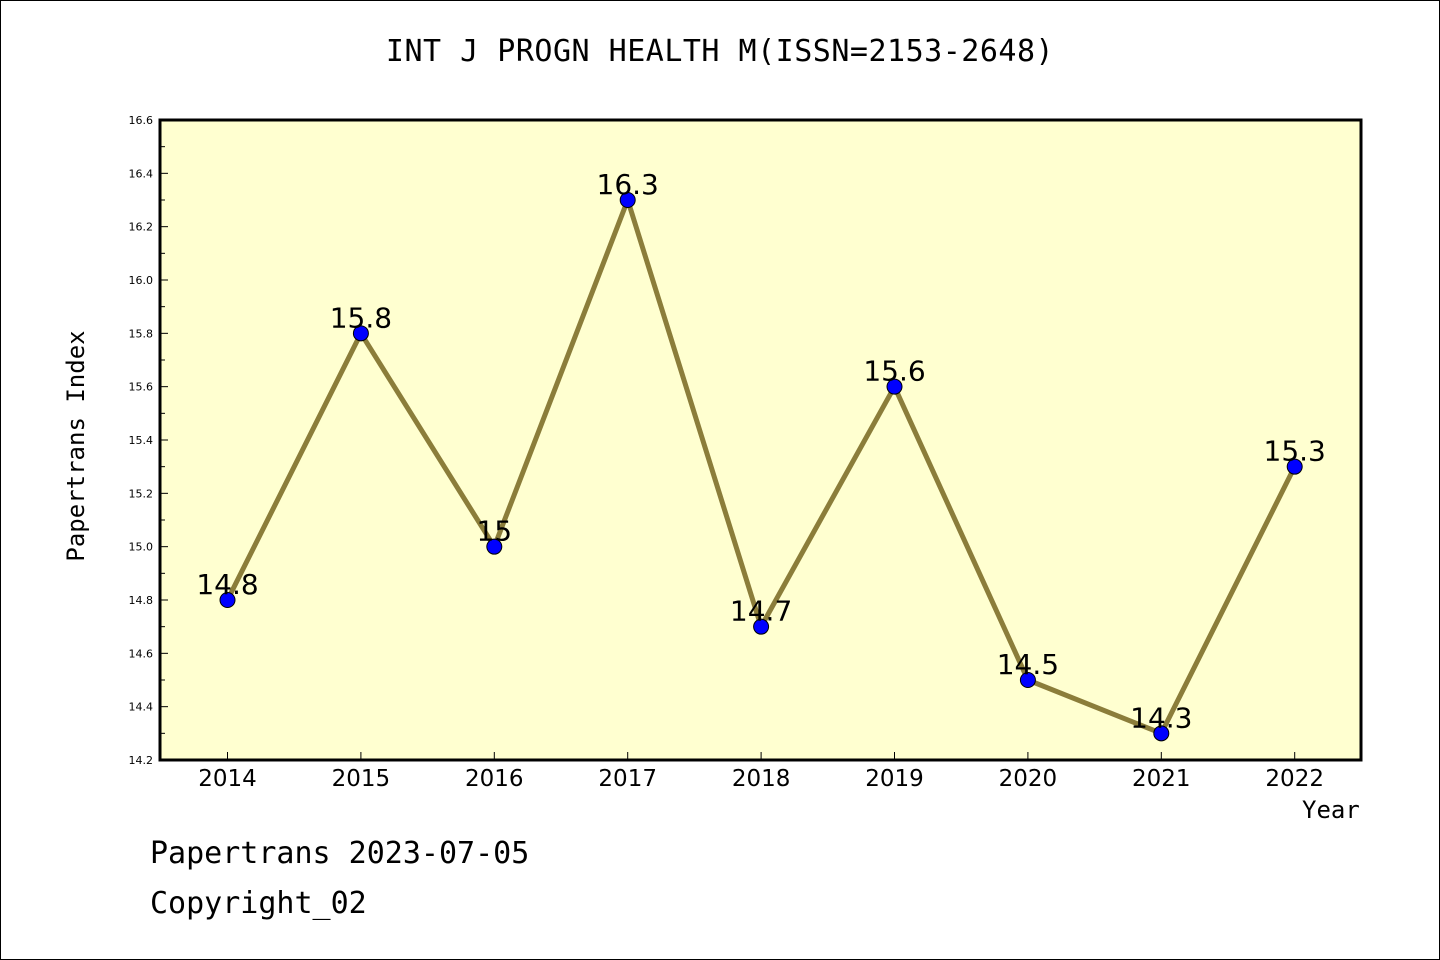 This screenshot has height=960, width=1440. Describe the element at coordinates (141, 600) in the screenshot. I see `y-tick-label: 14.8` at that location.